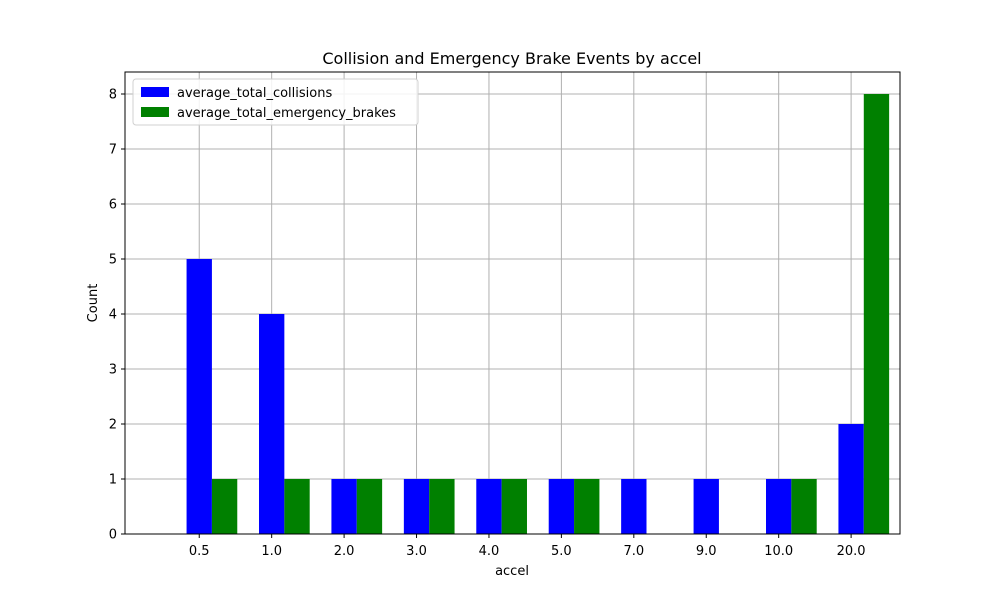 This screenshot has width=1000, height=600. I want to click on y-tick-label: 1, so click(113, 480).